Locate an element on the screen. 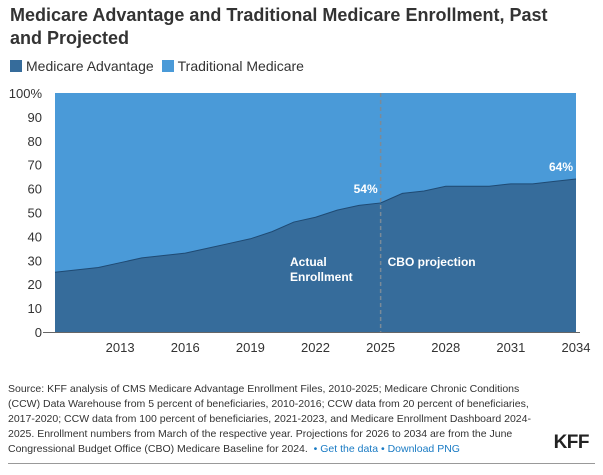  y-tick-label: 30 is located at coordinates (35, 260).